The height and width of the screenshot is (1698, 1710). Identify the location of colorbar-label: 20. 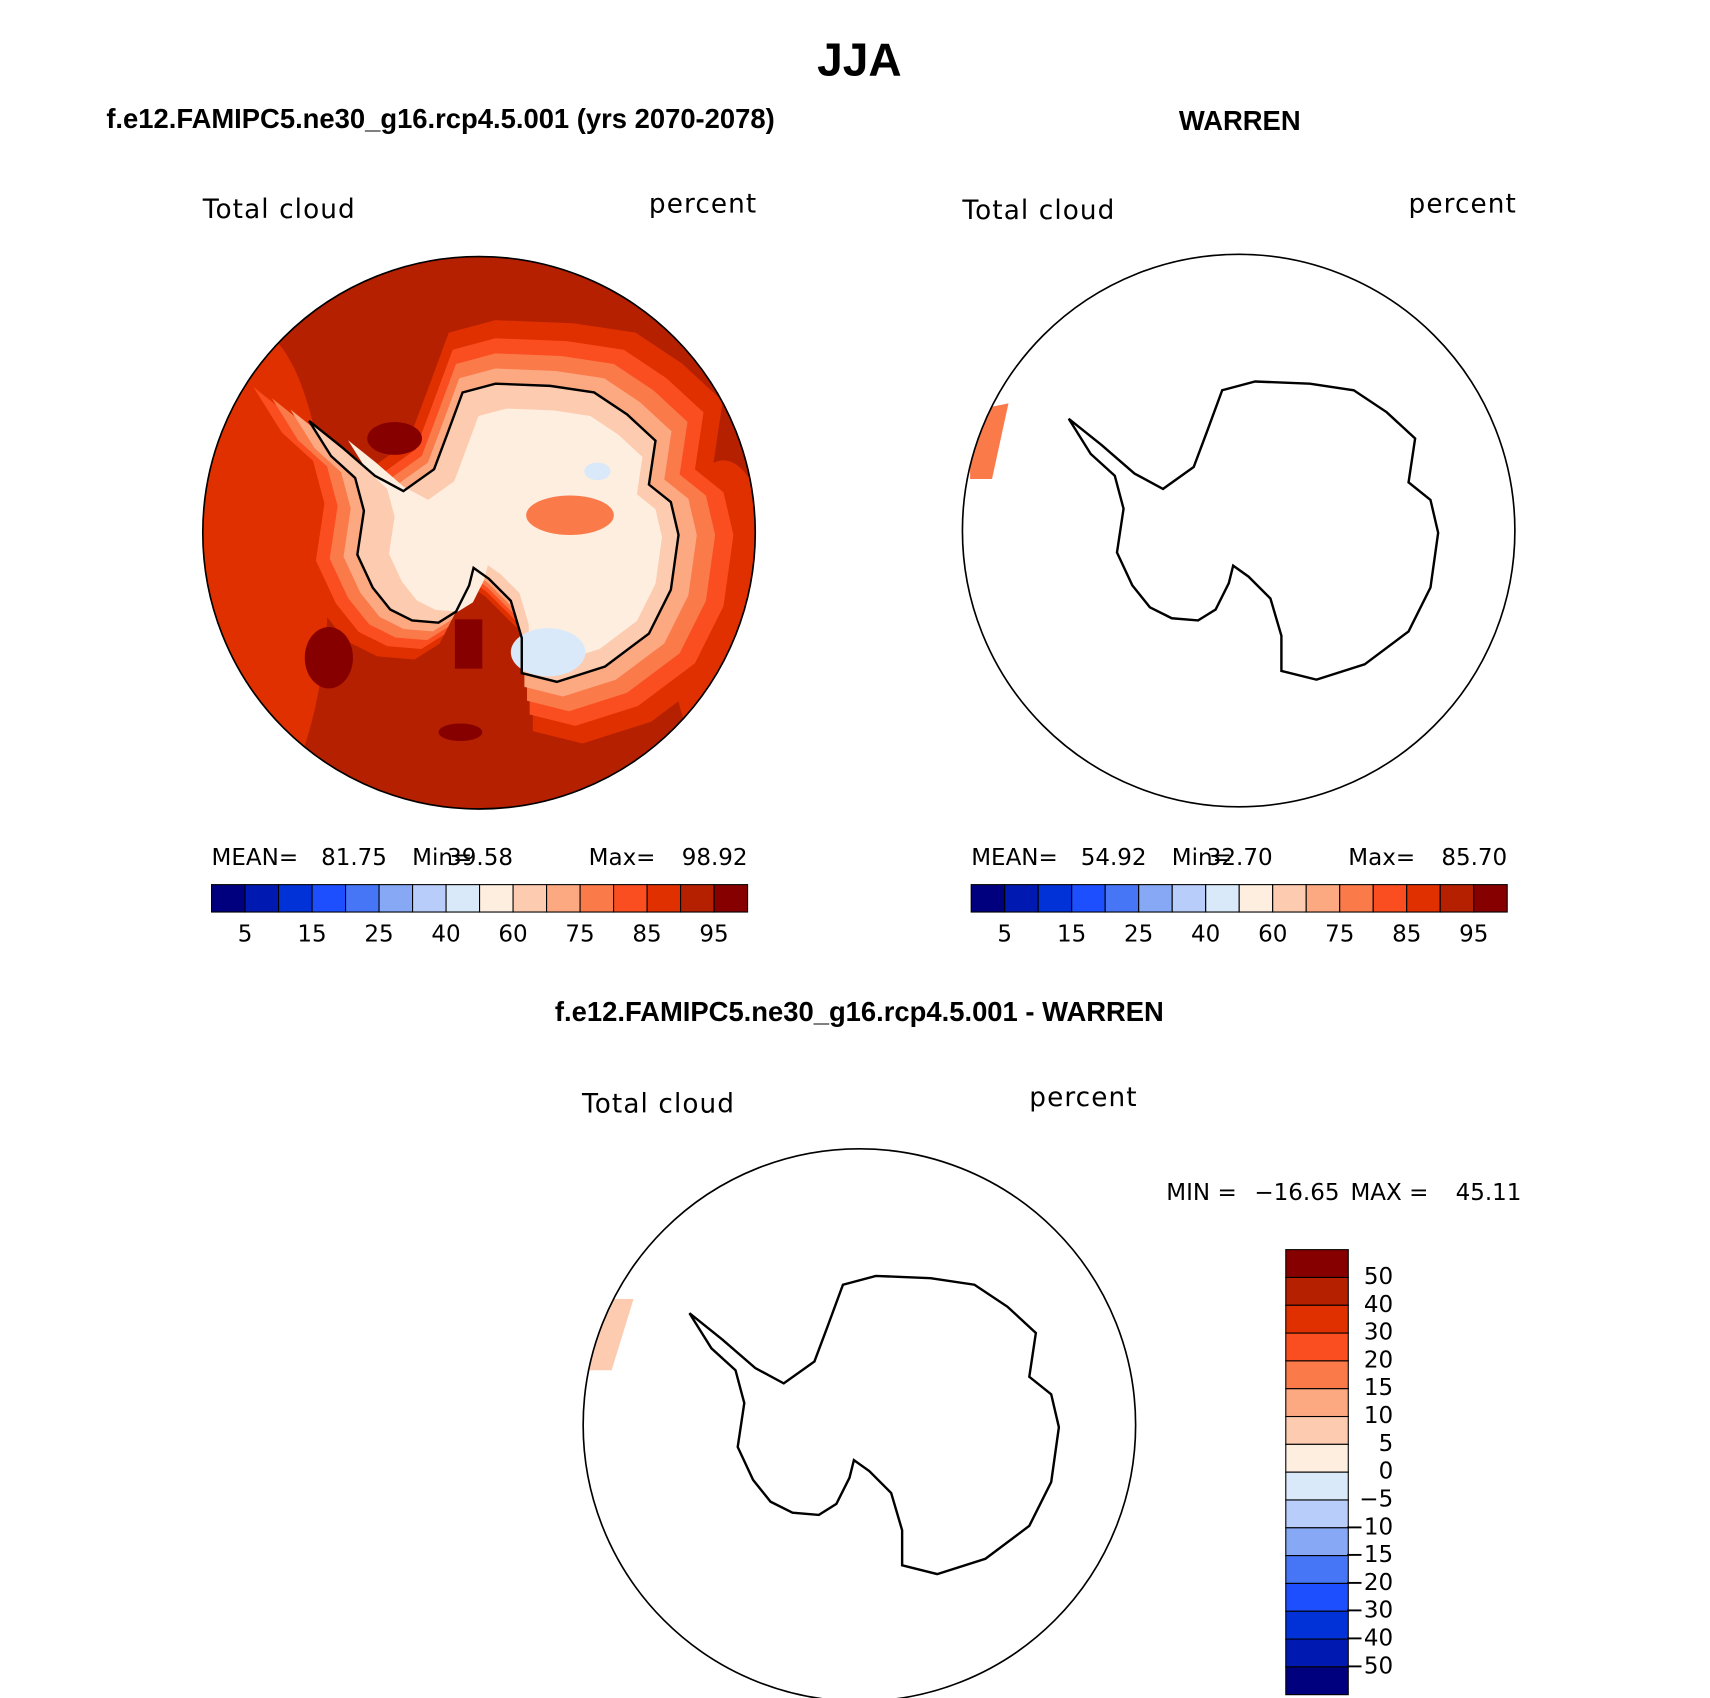
(1378, 1360).